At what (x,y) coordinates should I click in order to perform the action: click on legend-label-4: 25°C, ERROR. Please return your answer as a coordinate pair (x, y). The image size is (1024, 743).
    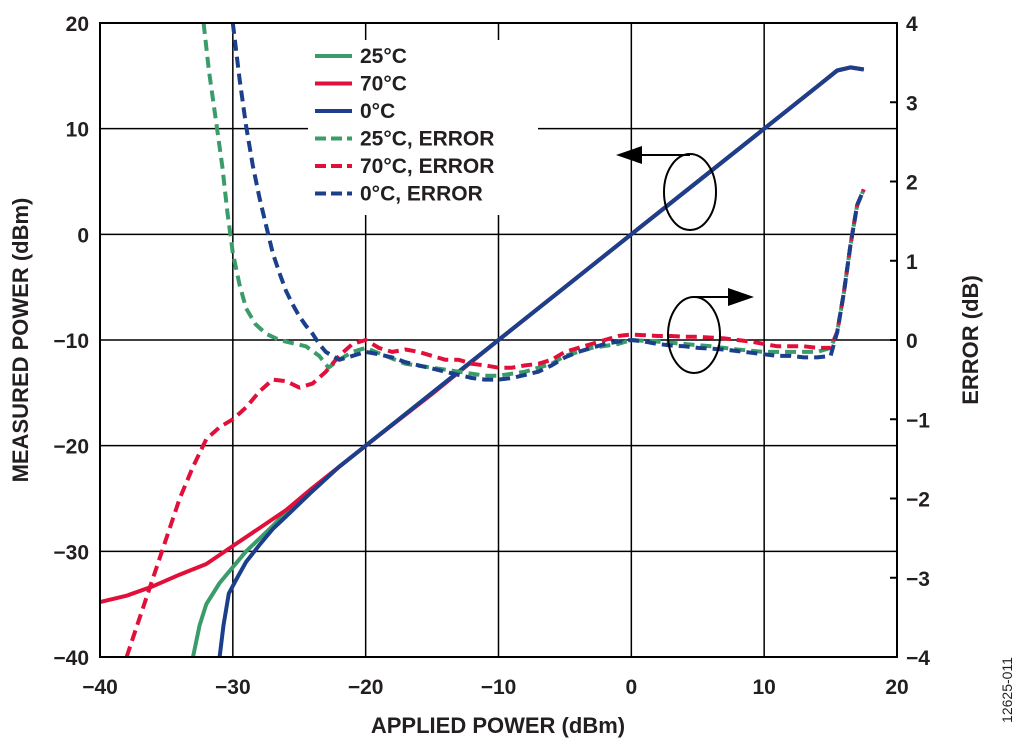
    Looking at the image, I should click on (427, 139).